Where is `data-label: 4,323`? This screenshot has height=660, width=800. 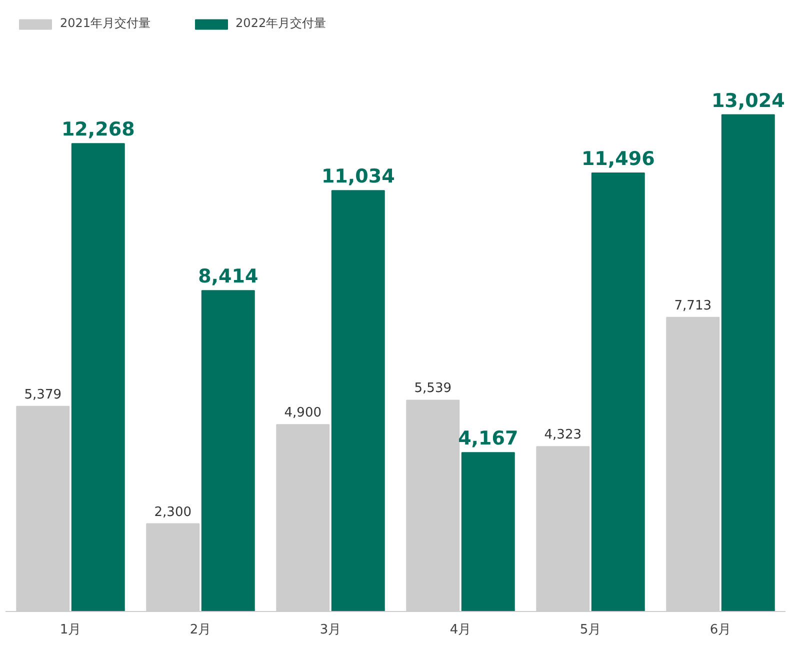
data-label: 4,323 is located at coordinates (563, 435).